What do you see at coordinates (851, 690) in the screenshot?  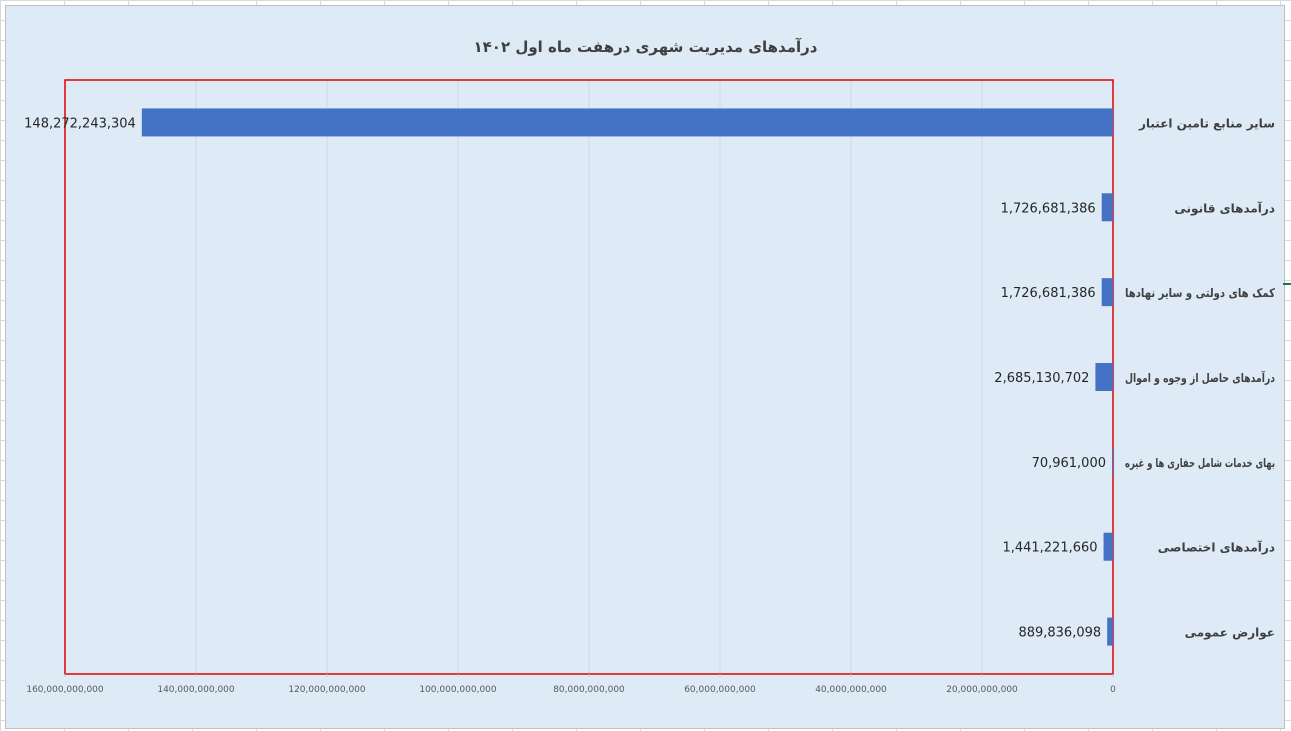 I see `x-tick-label: 40,000,000,000` at bounding box center [851, 690].